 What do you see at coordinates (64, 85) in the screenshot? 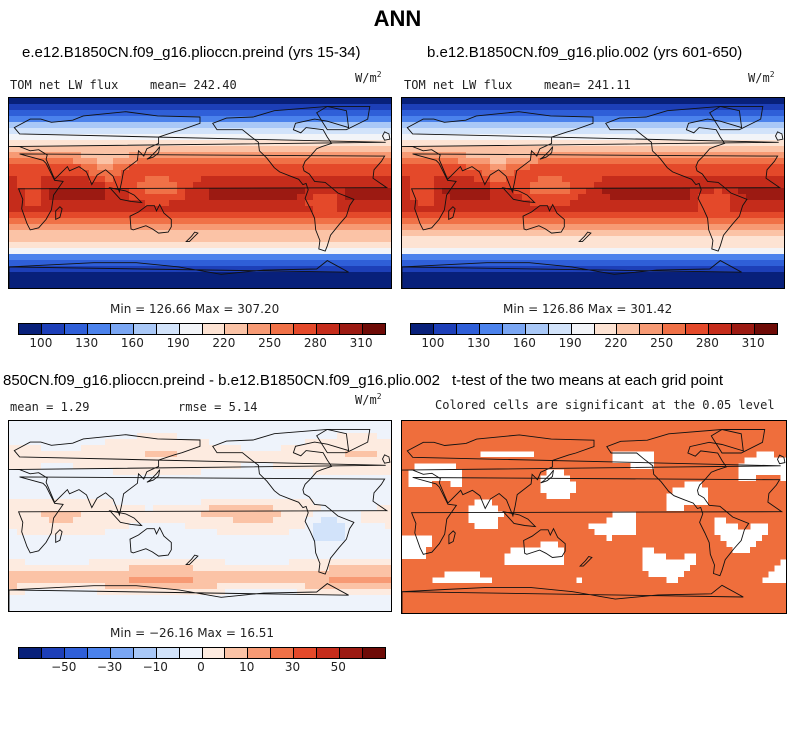
I see `panel1-variable: TOM net LW flux` at bounding box center [64, 85].